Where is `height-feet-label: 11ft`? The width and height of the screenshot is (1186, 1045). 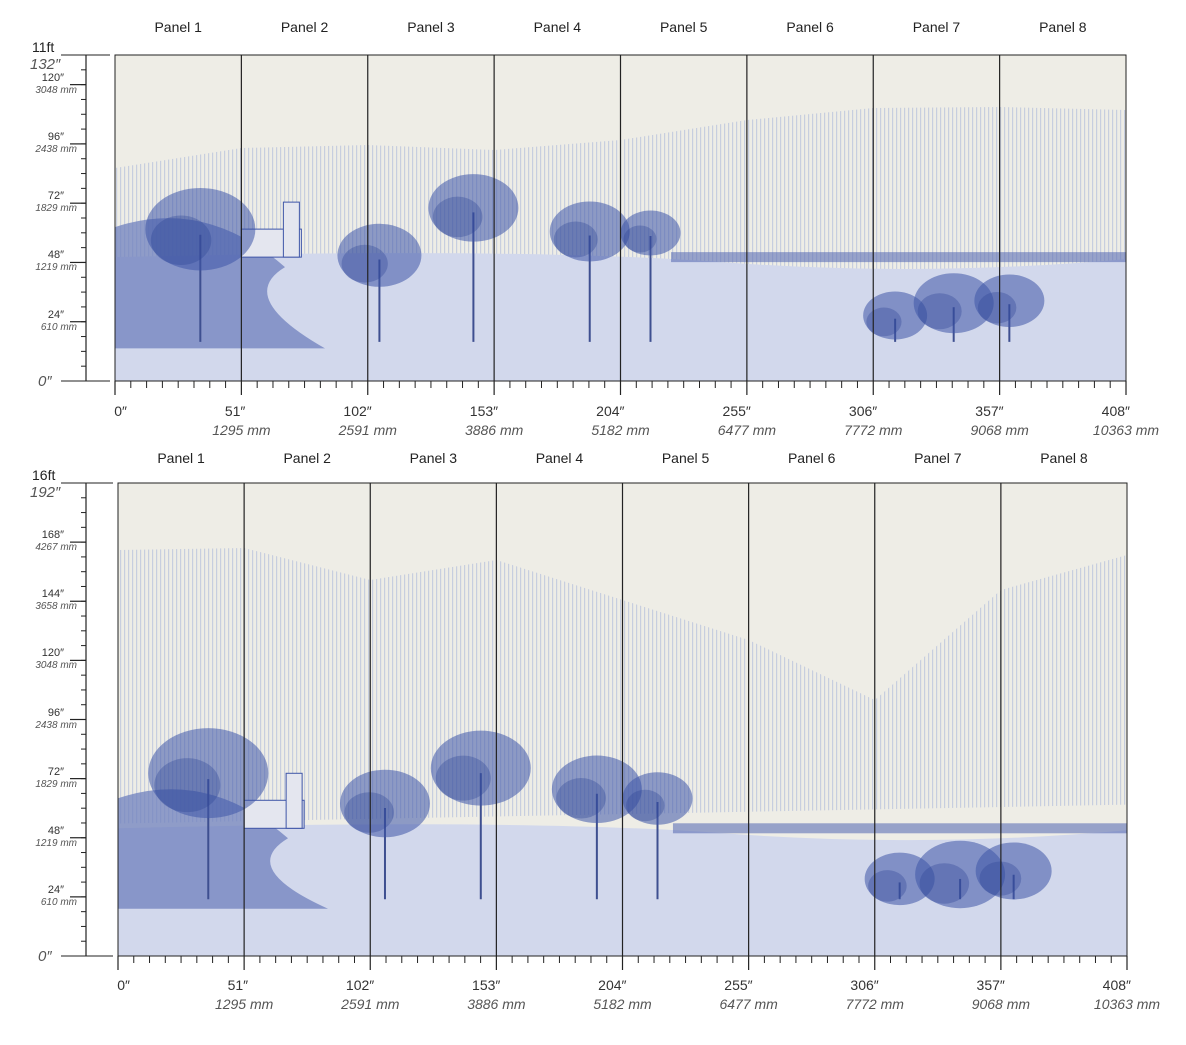
height-feet-label: 11ft is located at coordinates (43, 47).